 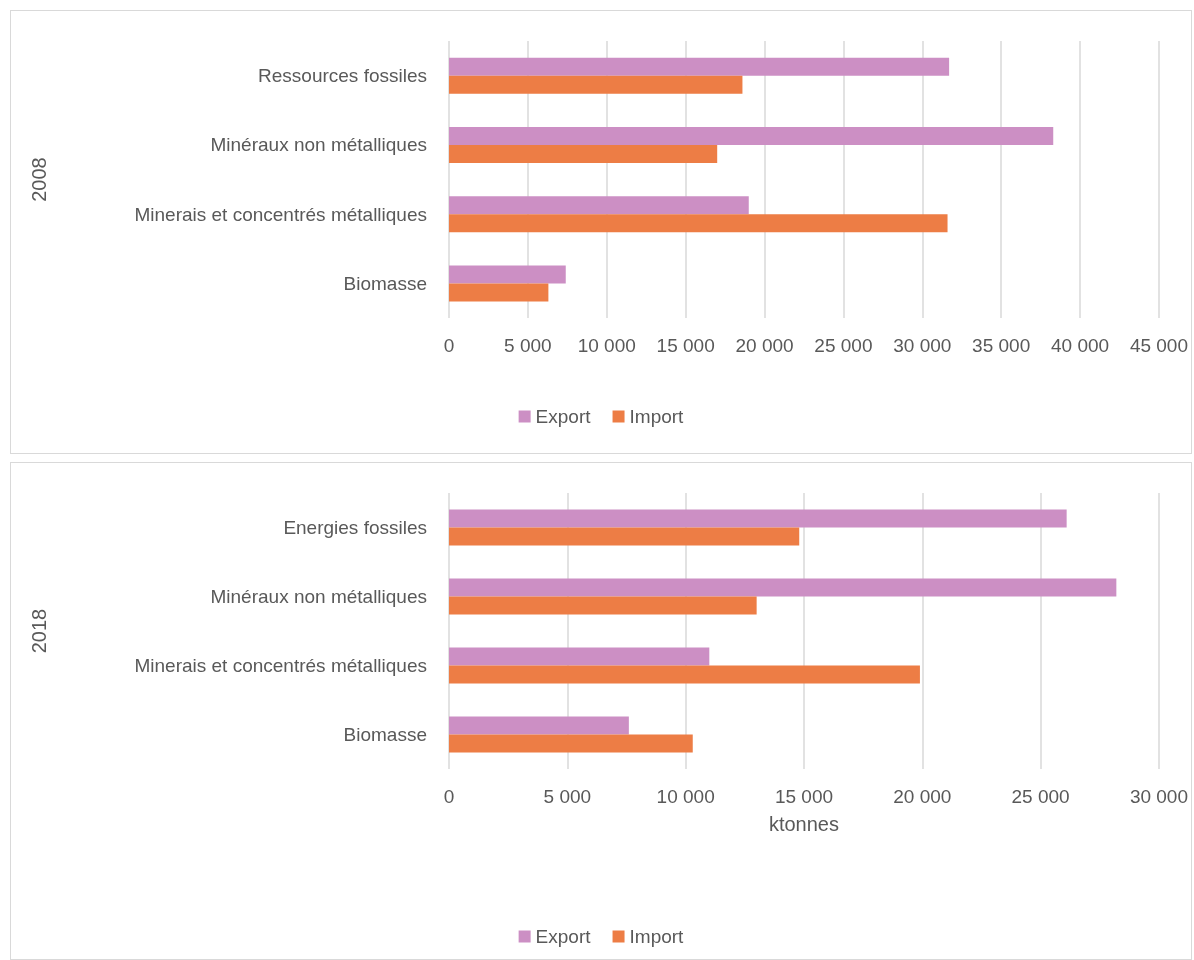 What do you see at coordinates (355, 527) in the screenshot?
I see `y-tick-label: Energies fossiles` at bounding box center [355, 527].